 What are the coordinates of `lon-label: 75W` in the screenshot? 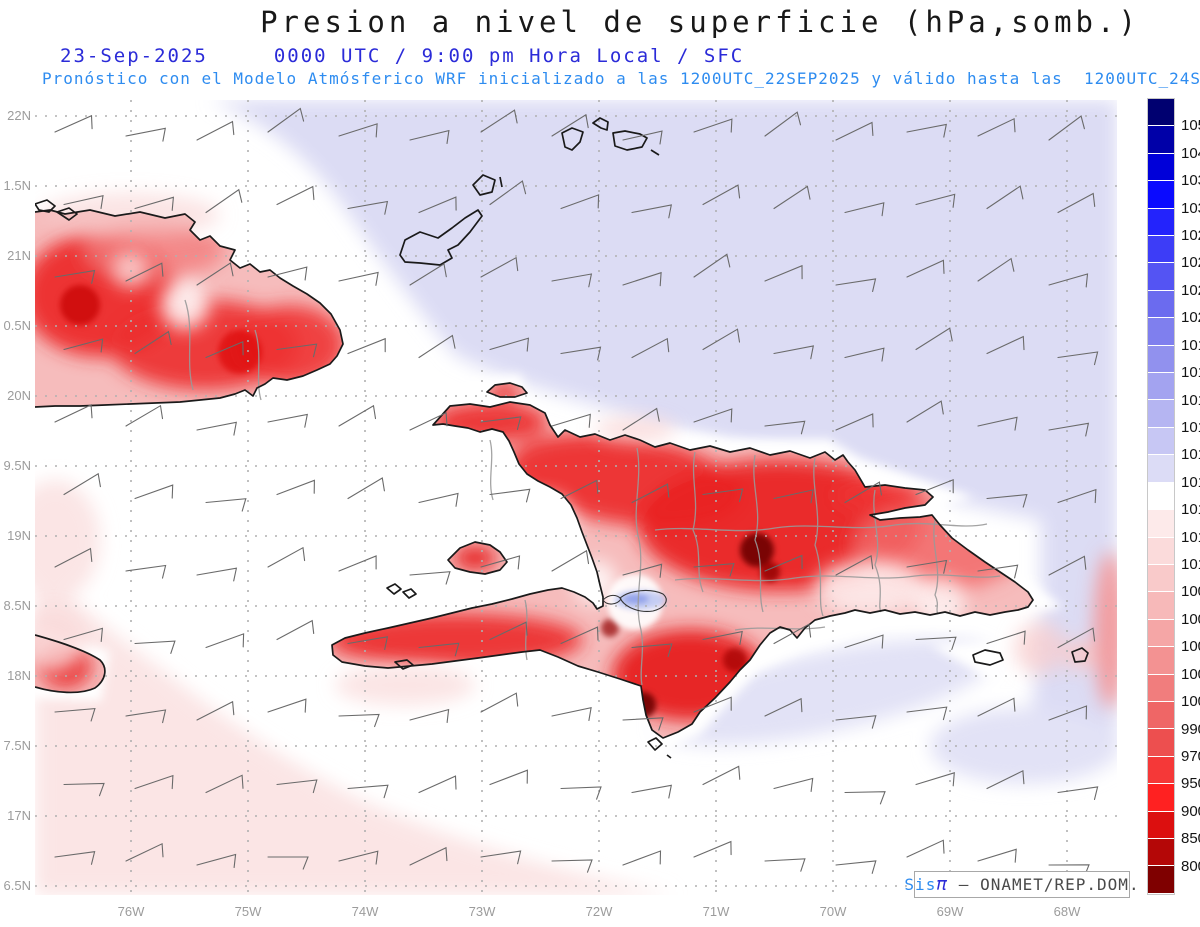 It's located at (248, 911).